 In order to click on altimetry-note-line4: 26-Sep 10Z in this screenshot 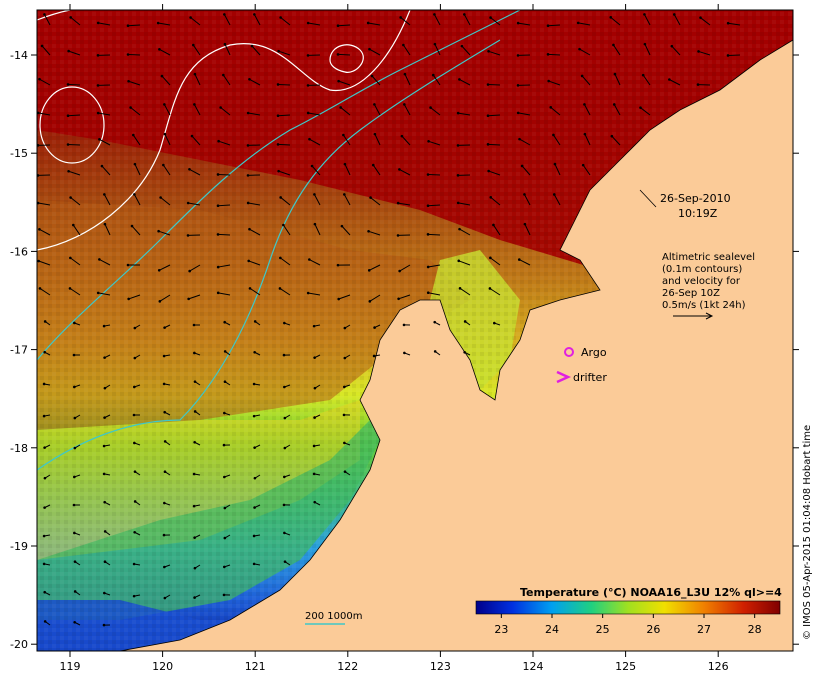, I will do `click(691, 293)`.